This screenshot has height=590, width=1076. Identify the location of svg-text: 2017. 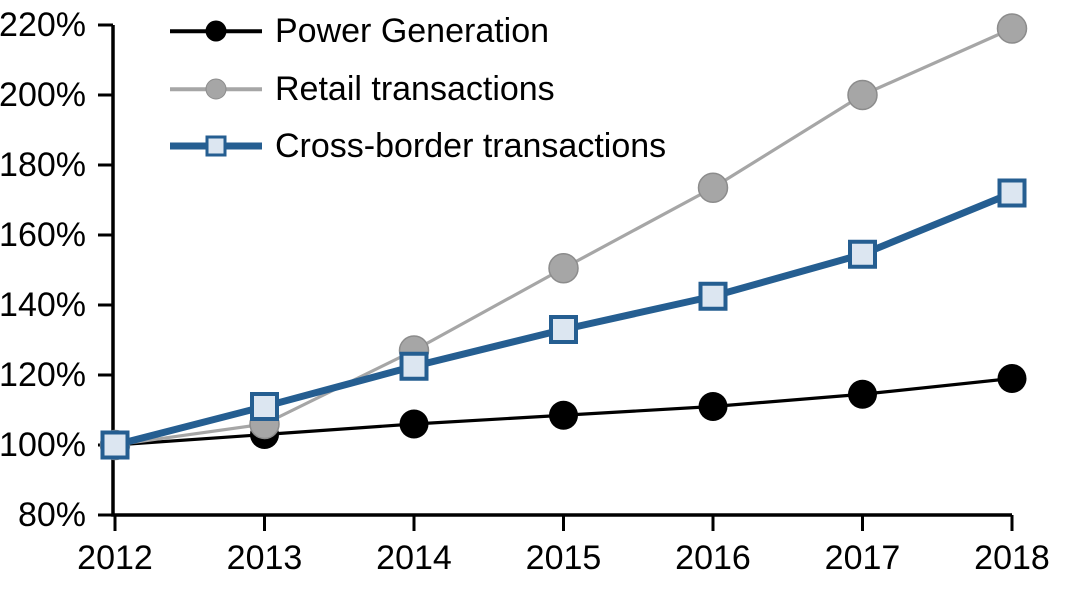
(863, 558).